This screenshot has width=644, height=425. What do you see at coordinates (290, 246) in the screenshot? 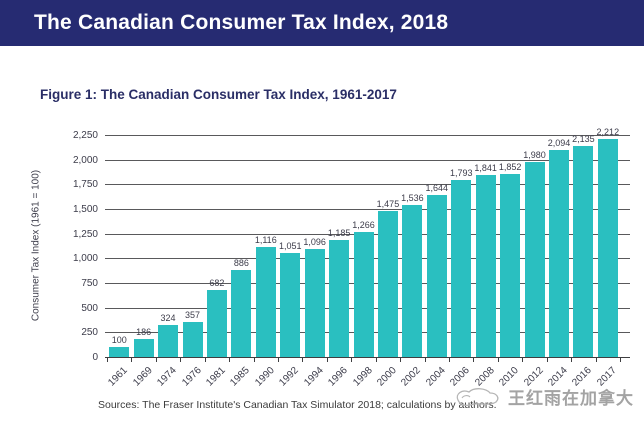
I see `bar-value-label: 1,051` at bounding box center [290, 246].